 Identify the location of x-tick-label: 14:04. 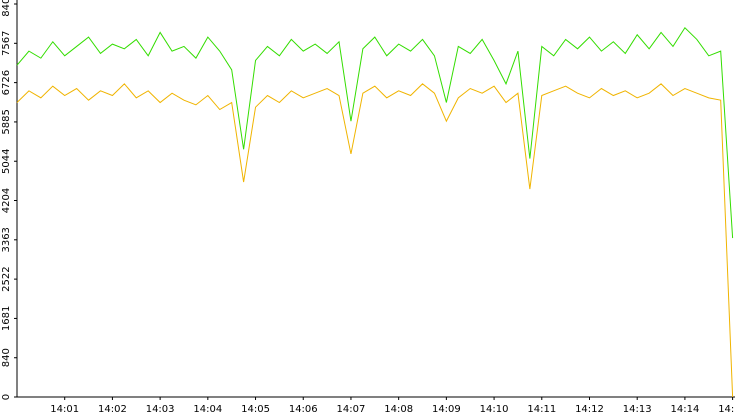
(207, 409).